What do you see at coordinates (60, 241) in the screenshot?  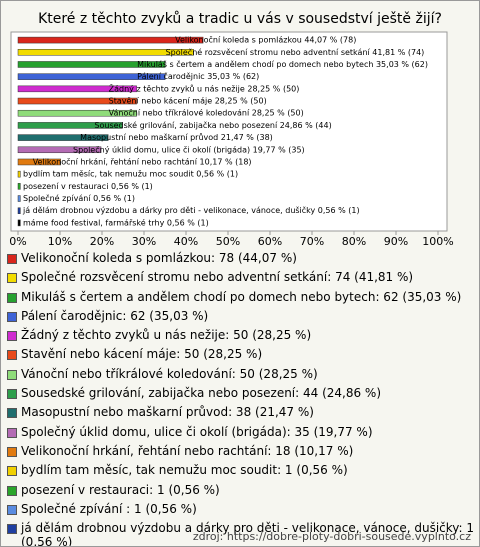 I see `x-tick-label: 10%` at bounding box center [60, 241].